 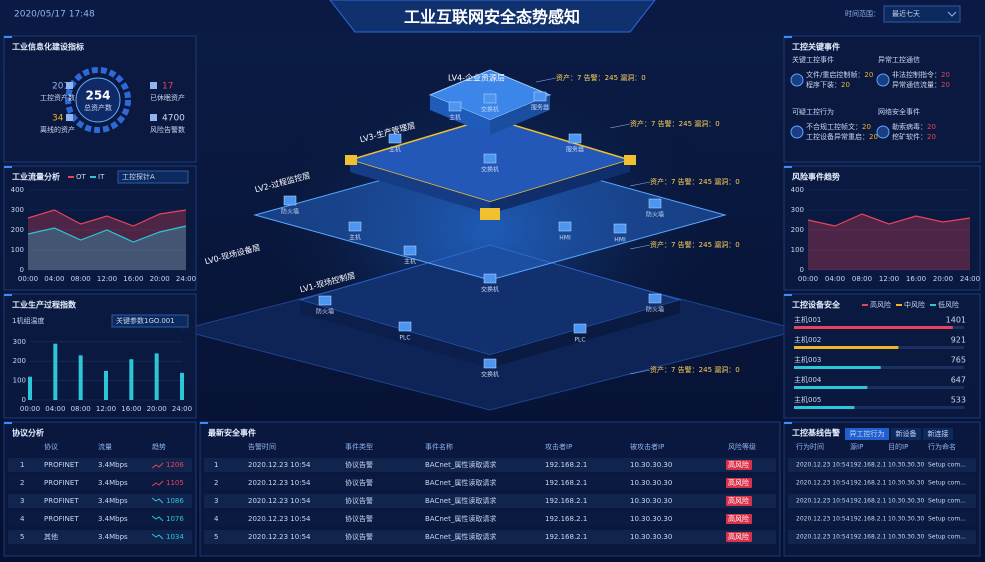 What do you see at coordinates (476, 78) in the screenshot?
I see `layer-label: LV4-企业资源层` at bounding box center [476, 78].